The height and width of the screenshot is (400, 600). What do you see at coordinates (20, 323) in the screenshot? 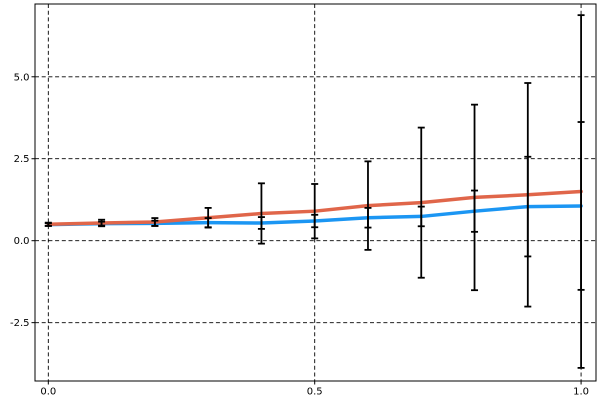
I see `y-axis-tick-label: -2.5` at bounding box center [20, 323].